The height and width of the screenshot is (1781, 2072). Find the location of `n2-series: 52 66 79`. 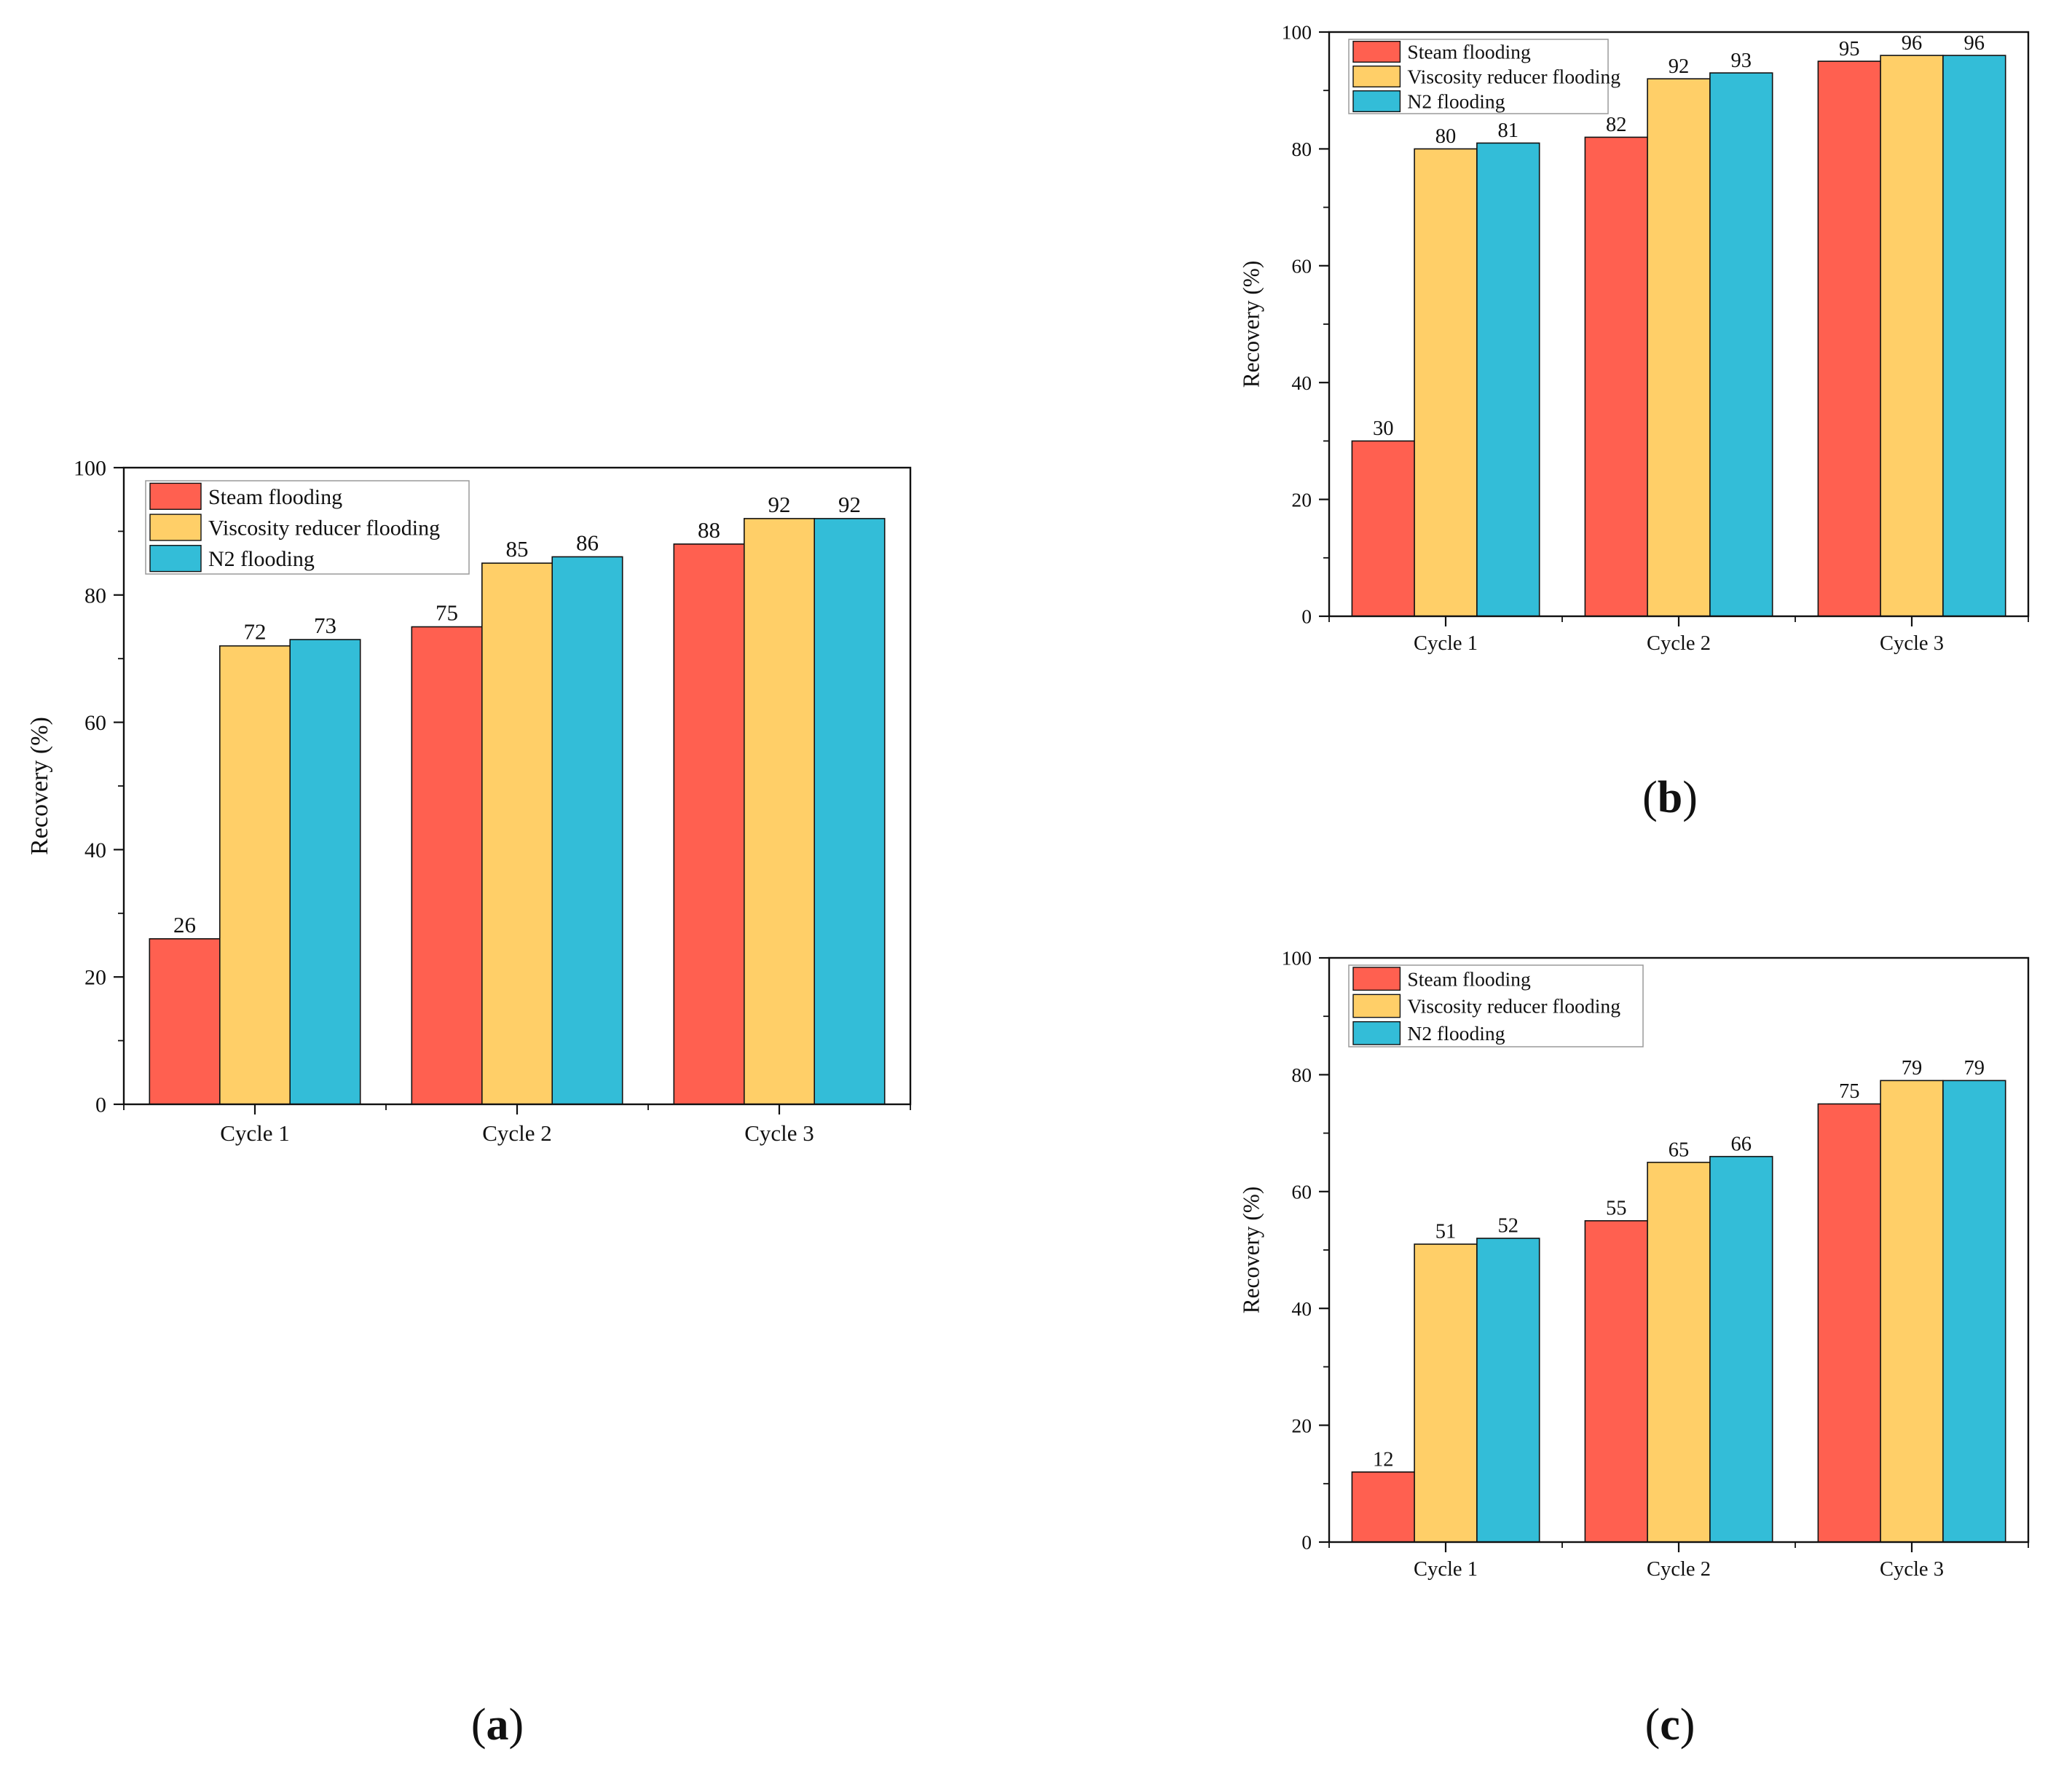

n2-series: 52 66 79 is located at coordinates (1741, 1300).